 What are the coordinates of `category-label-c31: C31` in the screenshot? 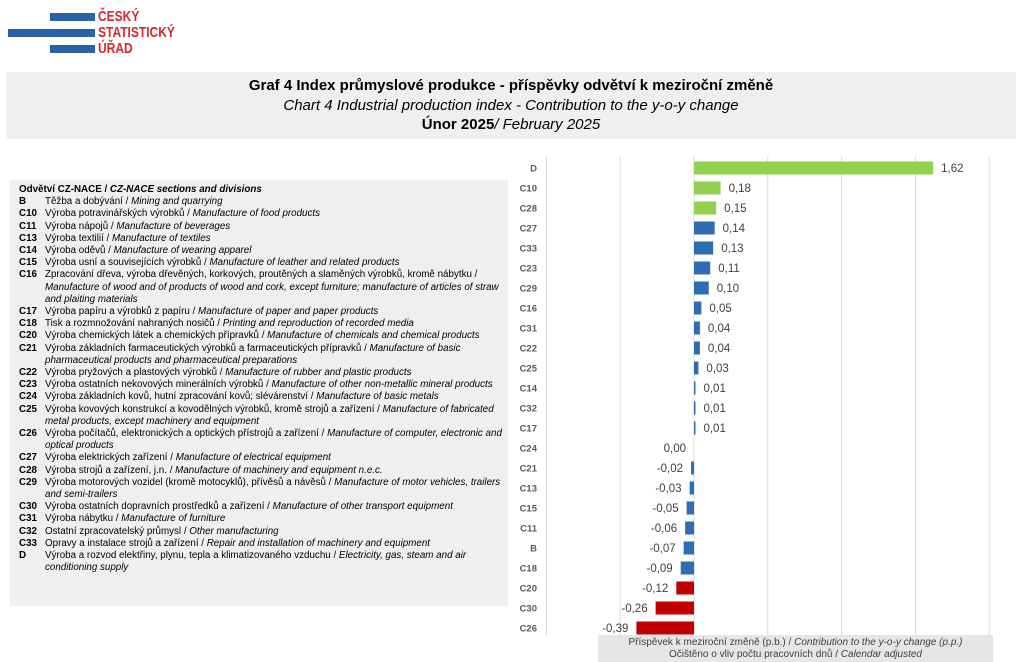 It's located at (529, 328).